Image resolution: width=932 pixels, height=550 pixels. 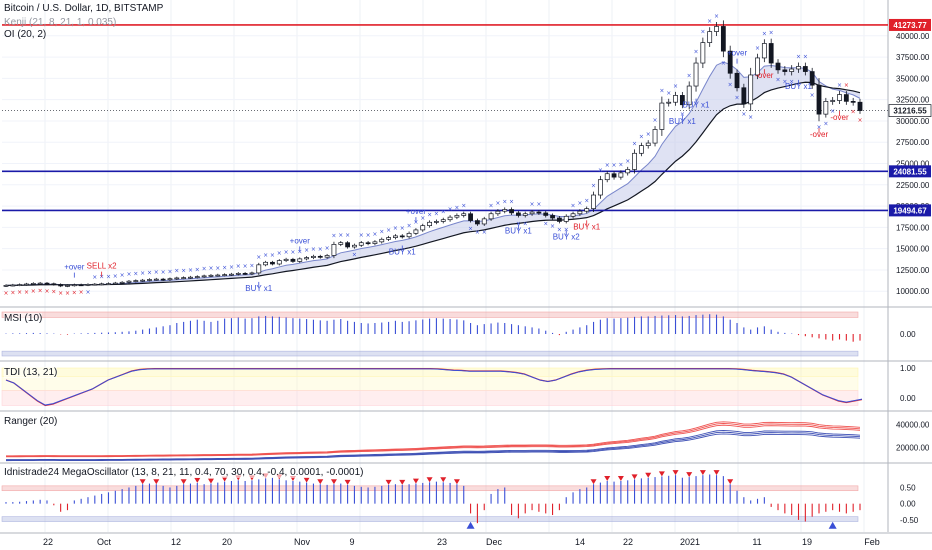 I want to click on signal-label: BUY x1, so click(x=587, y=226).